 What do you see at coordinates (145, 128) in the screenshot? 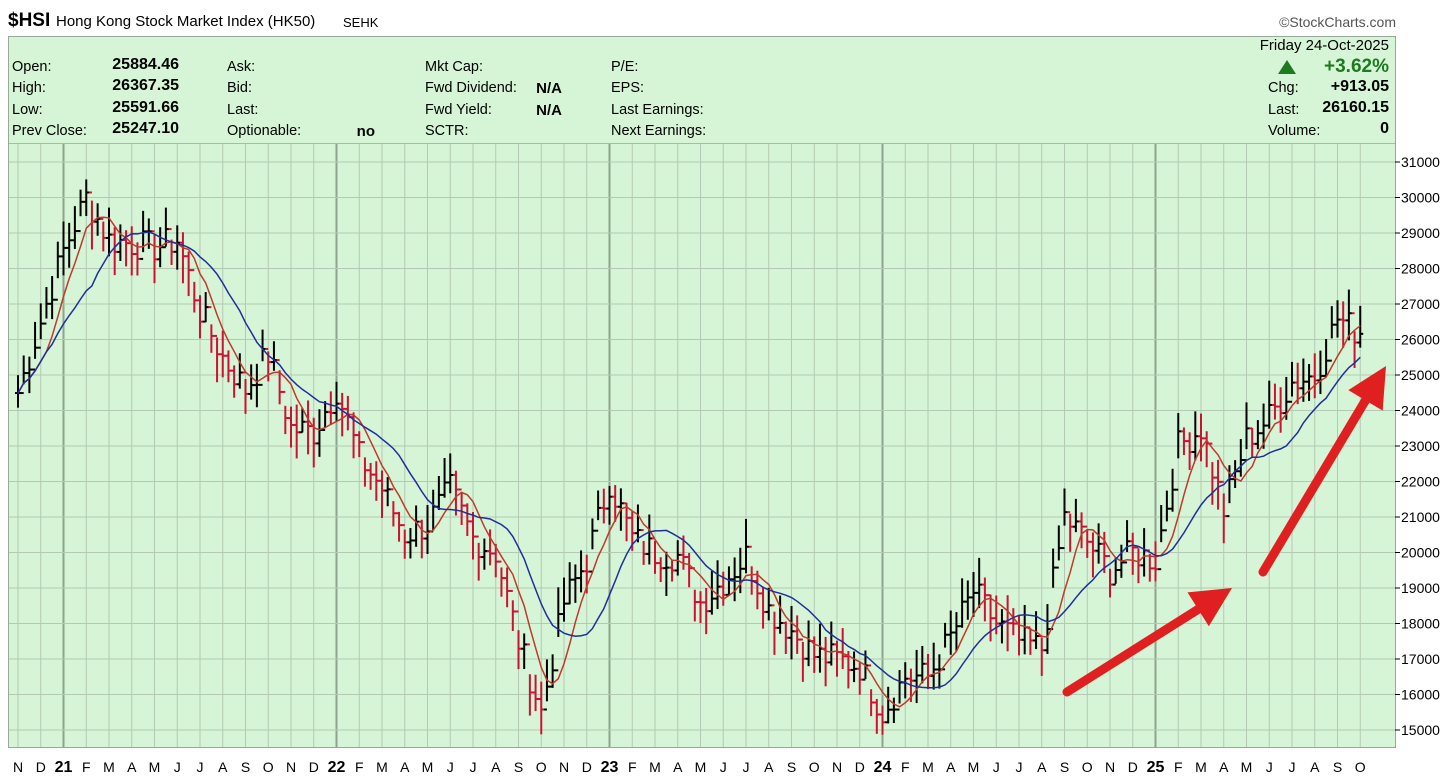
I see `prev-close-value: 25247.10` at bounding box center [145, 128].